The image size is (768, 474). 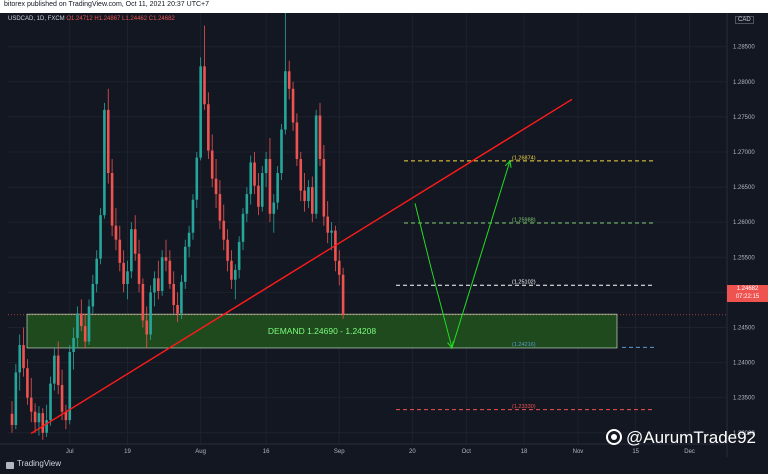 I want to click on tradingview-logo-icon, so click(x=10, y=465).